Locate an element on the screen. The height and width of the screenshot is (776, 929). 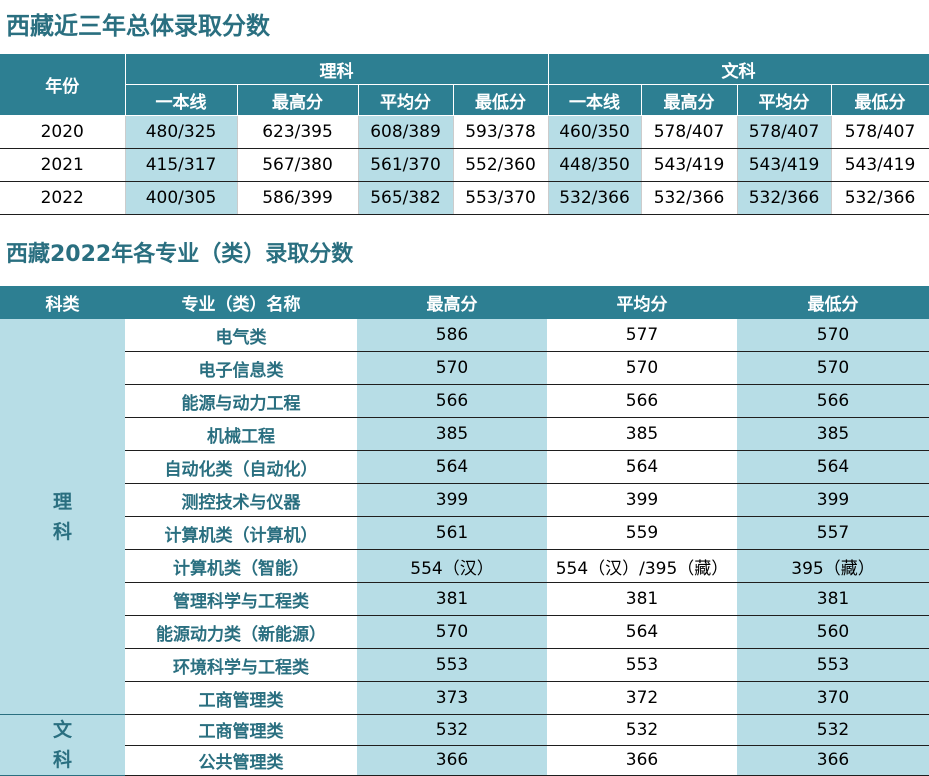
year-cell: 2021 is located at coordinates (63, 165).